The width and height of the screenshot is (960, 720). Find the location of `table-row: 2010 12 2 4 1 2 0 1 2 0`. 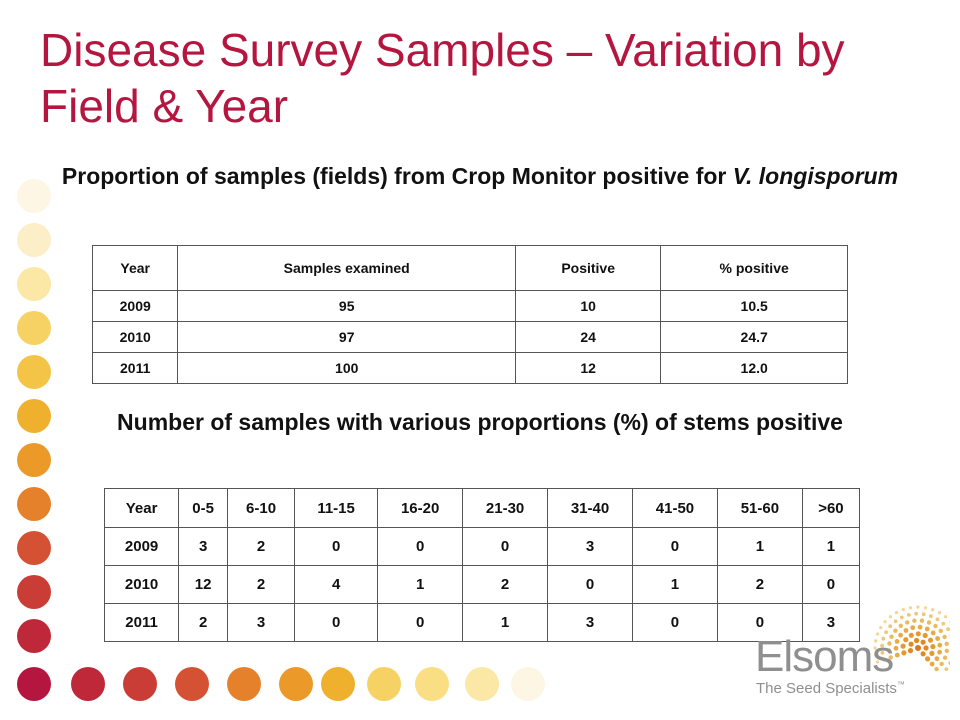

table-row: 2010 12 2 4 1 2 0 1 2 0 is located at coordinates (482, 584).